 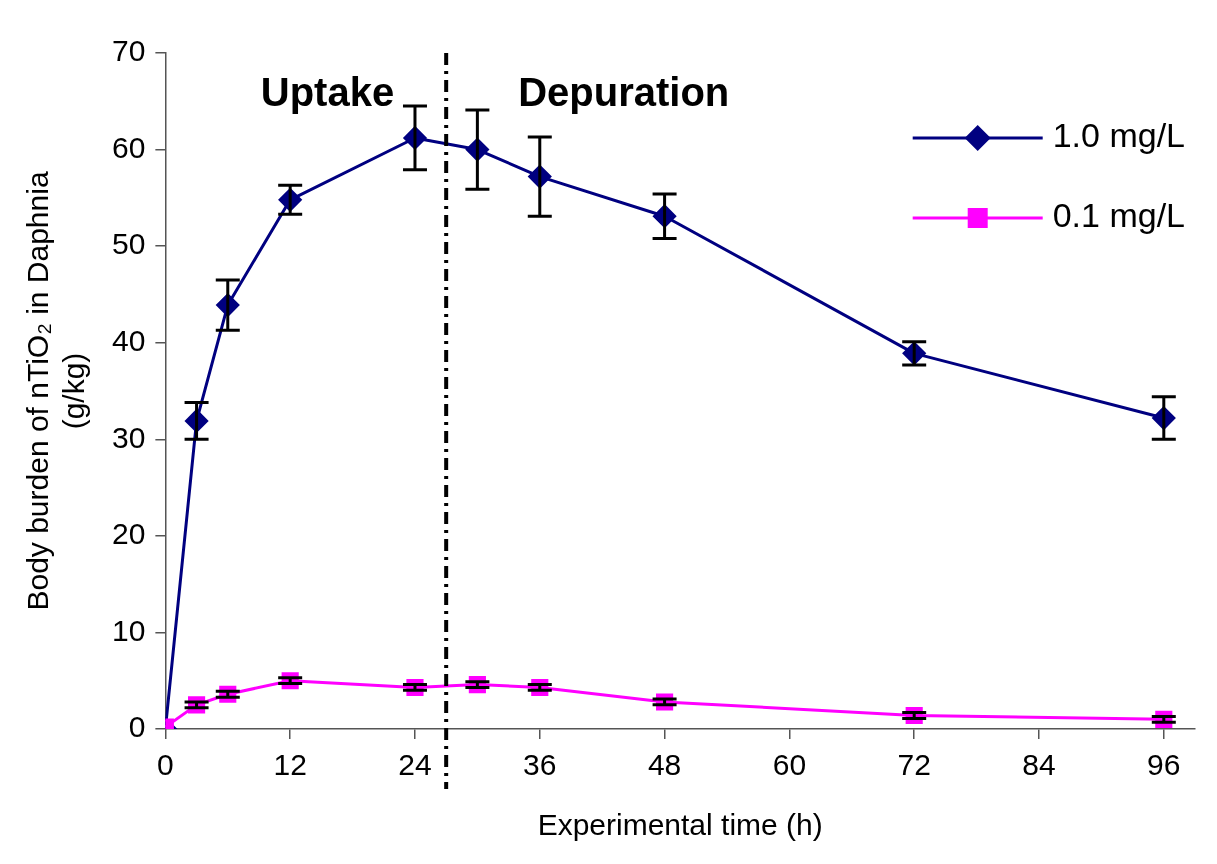 I want to click on x-axis-title: Experimental time (h), so click(x=680, y=825).